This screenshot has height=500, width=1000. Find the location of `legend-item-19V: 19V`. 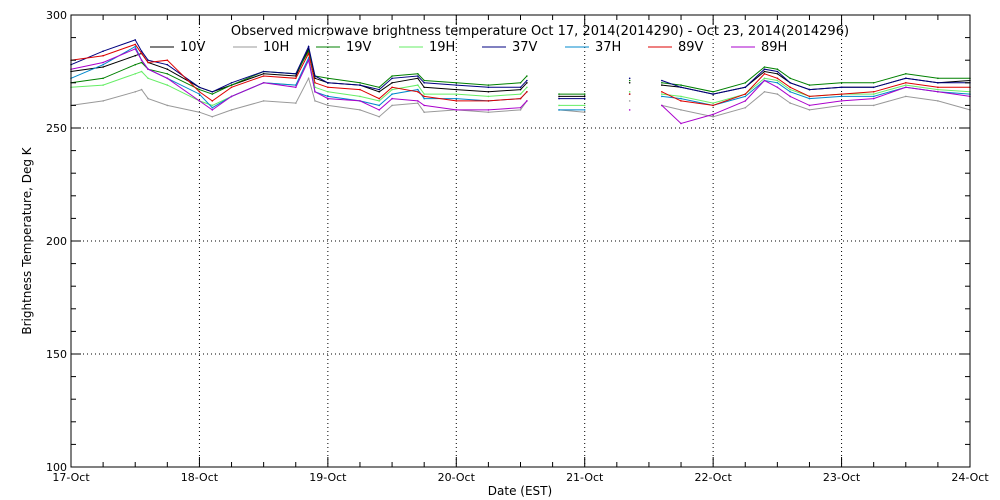

legend-item-19V: 19V is located at coordinates (344, 47).